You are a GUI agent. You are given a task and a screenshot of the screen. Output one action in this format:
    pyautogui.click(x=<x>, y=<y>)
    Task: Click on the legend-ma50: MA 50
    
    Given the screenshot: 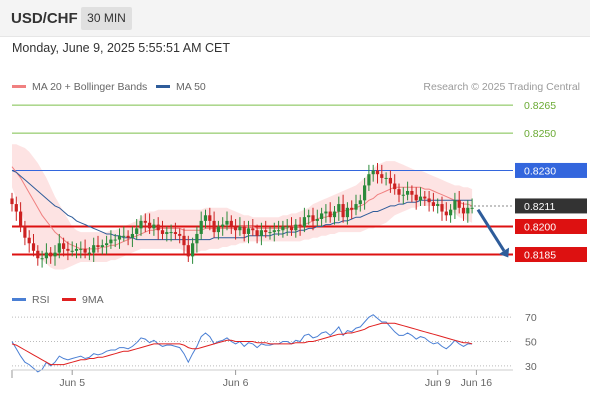 What is the action you would take?
    pyautogui.click(x=181, y=87)
    